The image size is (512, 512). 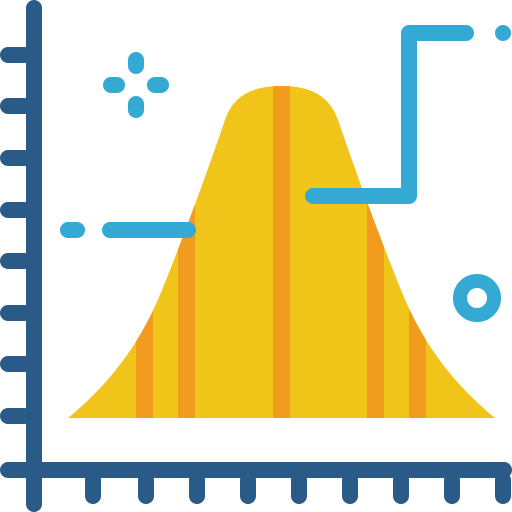 I want to click on x-axis-ticks, so click(x=298, y=488).